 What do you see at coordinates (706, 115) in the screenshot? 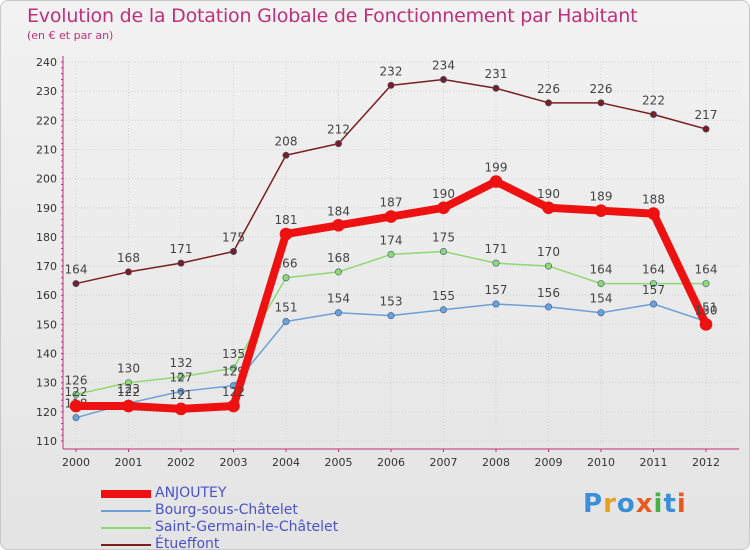
I see `data-label-etueffont: 217` at bounding box center [706, 115].